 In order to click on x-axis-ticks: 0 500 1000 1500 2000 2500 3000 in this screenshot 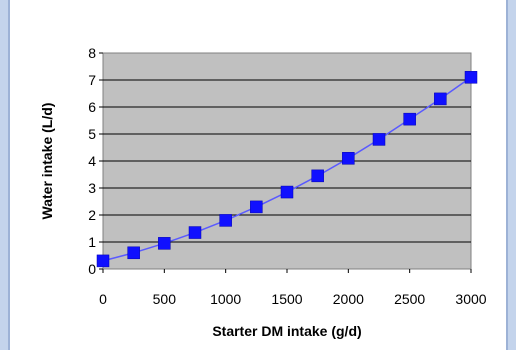, I will do `click(293, 288)`.